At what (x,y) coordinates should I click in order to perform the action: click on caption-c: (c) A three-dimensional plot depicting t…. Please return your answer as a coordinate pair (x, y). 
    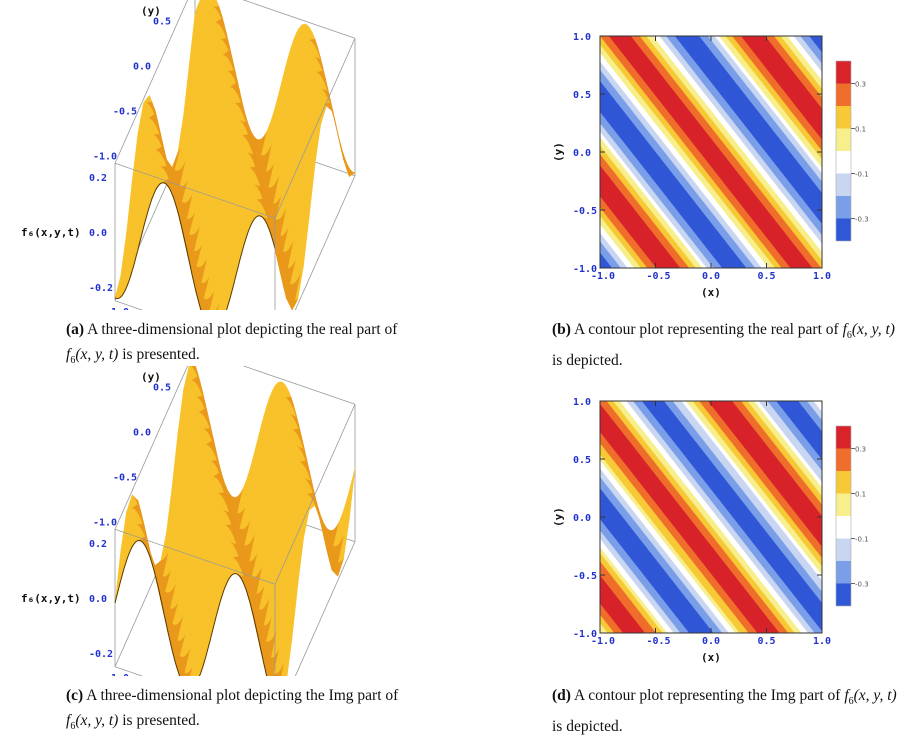
    Looking at the image, I should click on (232, 710).